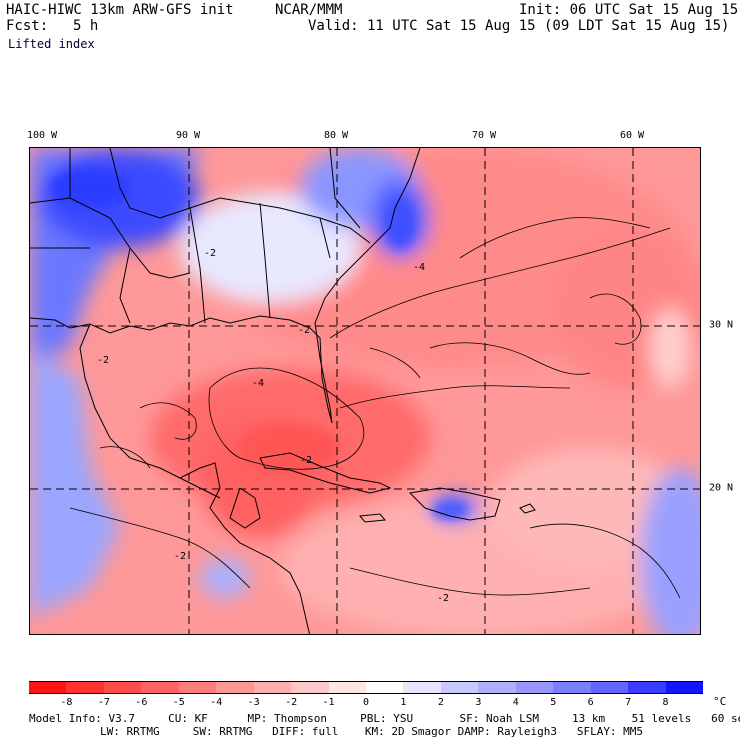 This screenshot has height=740, width=740. Describe the element at coordinates (515, 702) in the screenshot. I see `colorbar-label: 4` at that location.